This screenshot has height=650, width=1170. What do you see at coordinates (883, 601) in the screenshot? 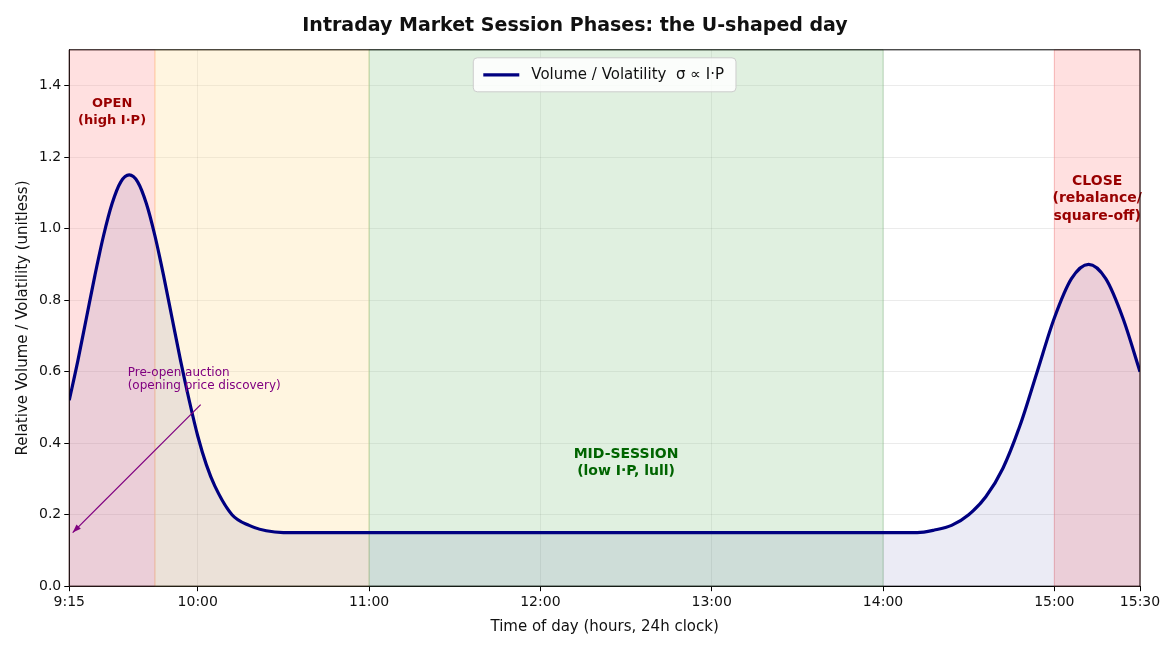
I see `x-tick-label: 14:00` at bounding box center [883, 601].